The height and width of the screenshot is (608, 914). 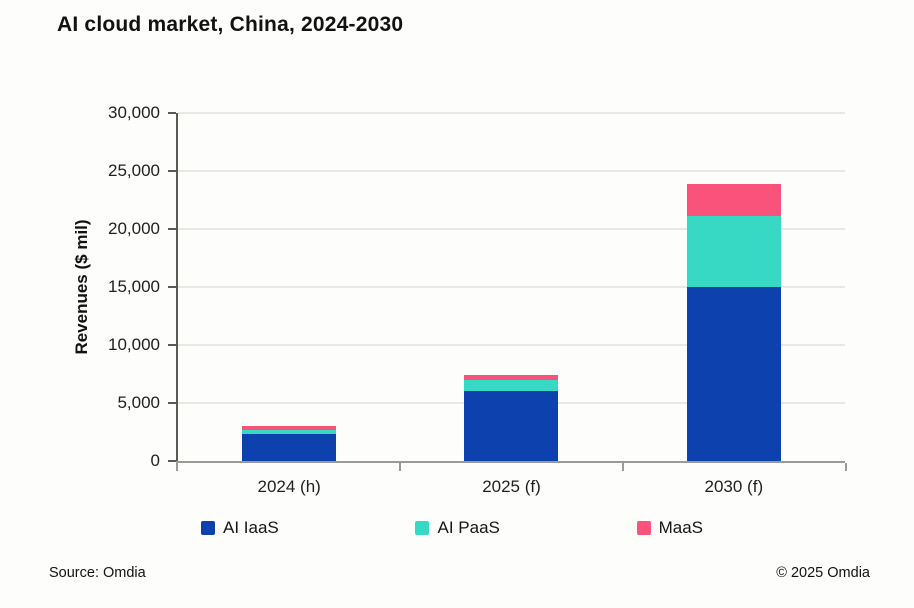 I want to click on legend: AI IaaS AI PaaS MaaS, so click(x=452, y=528).